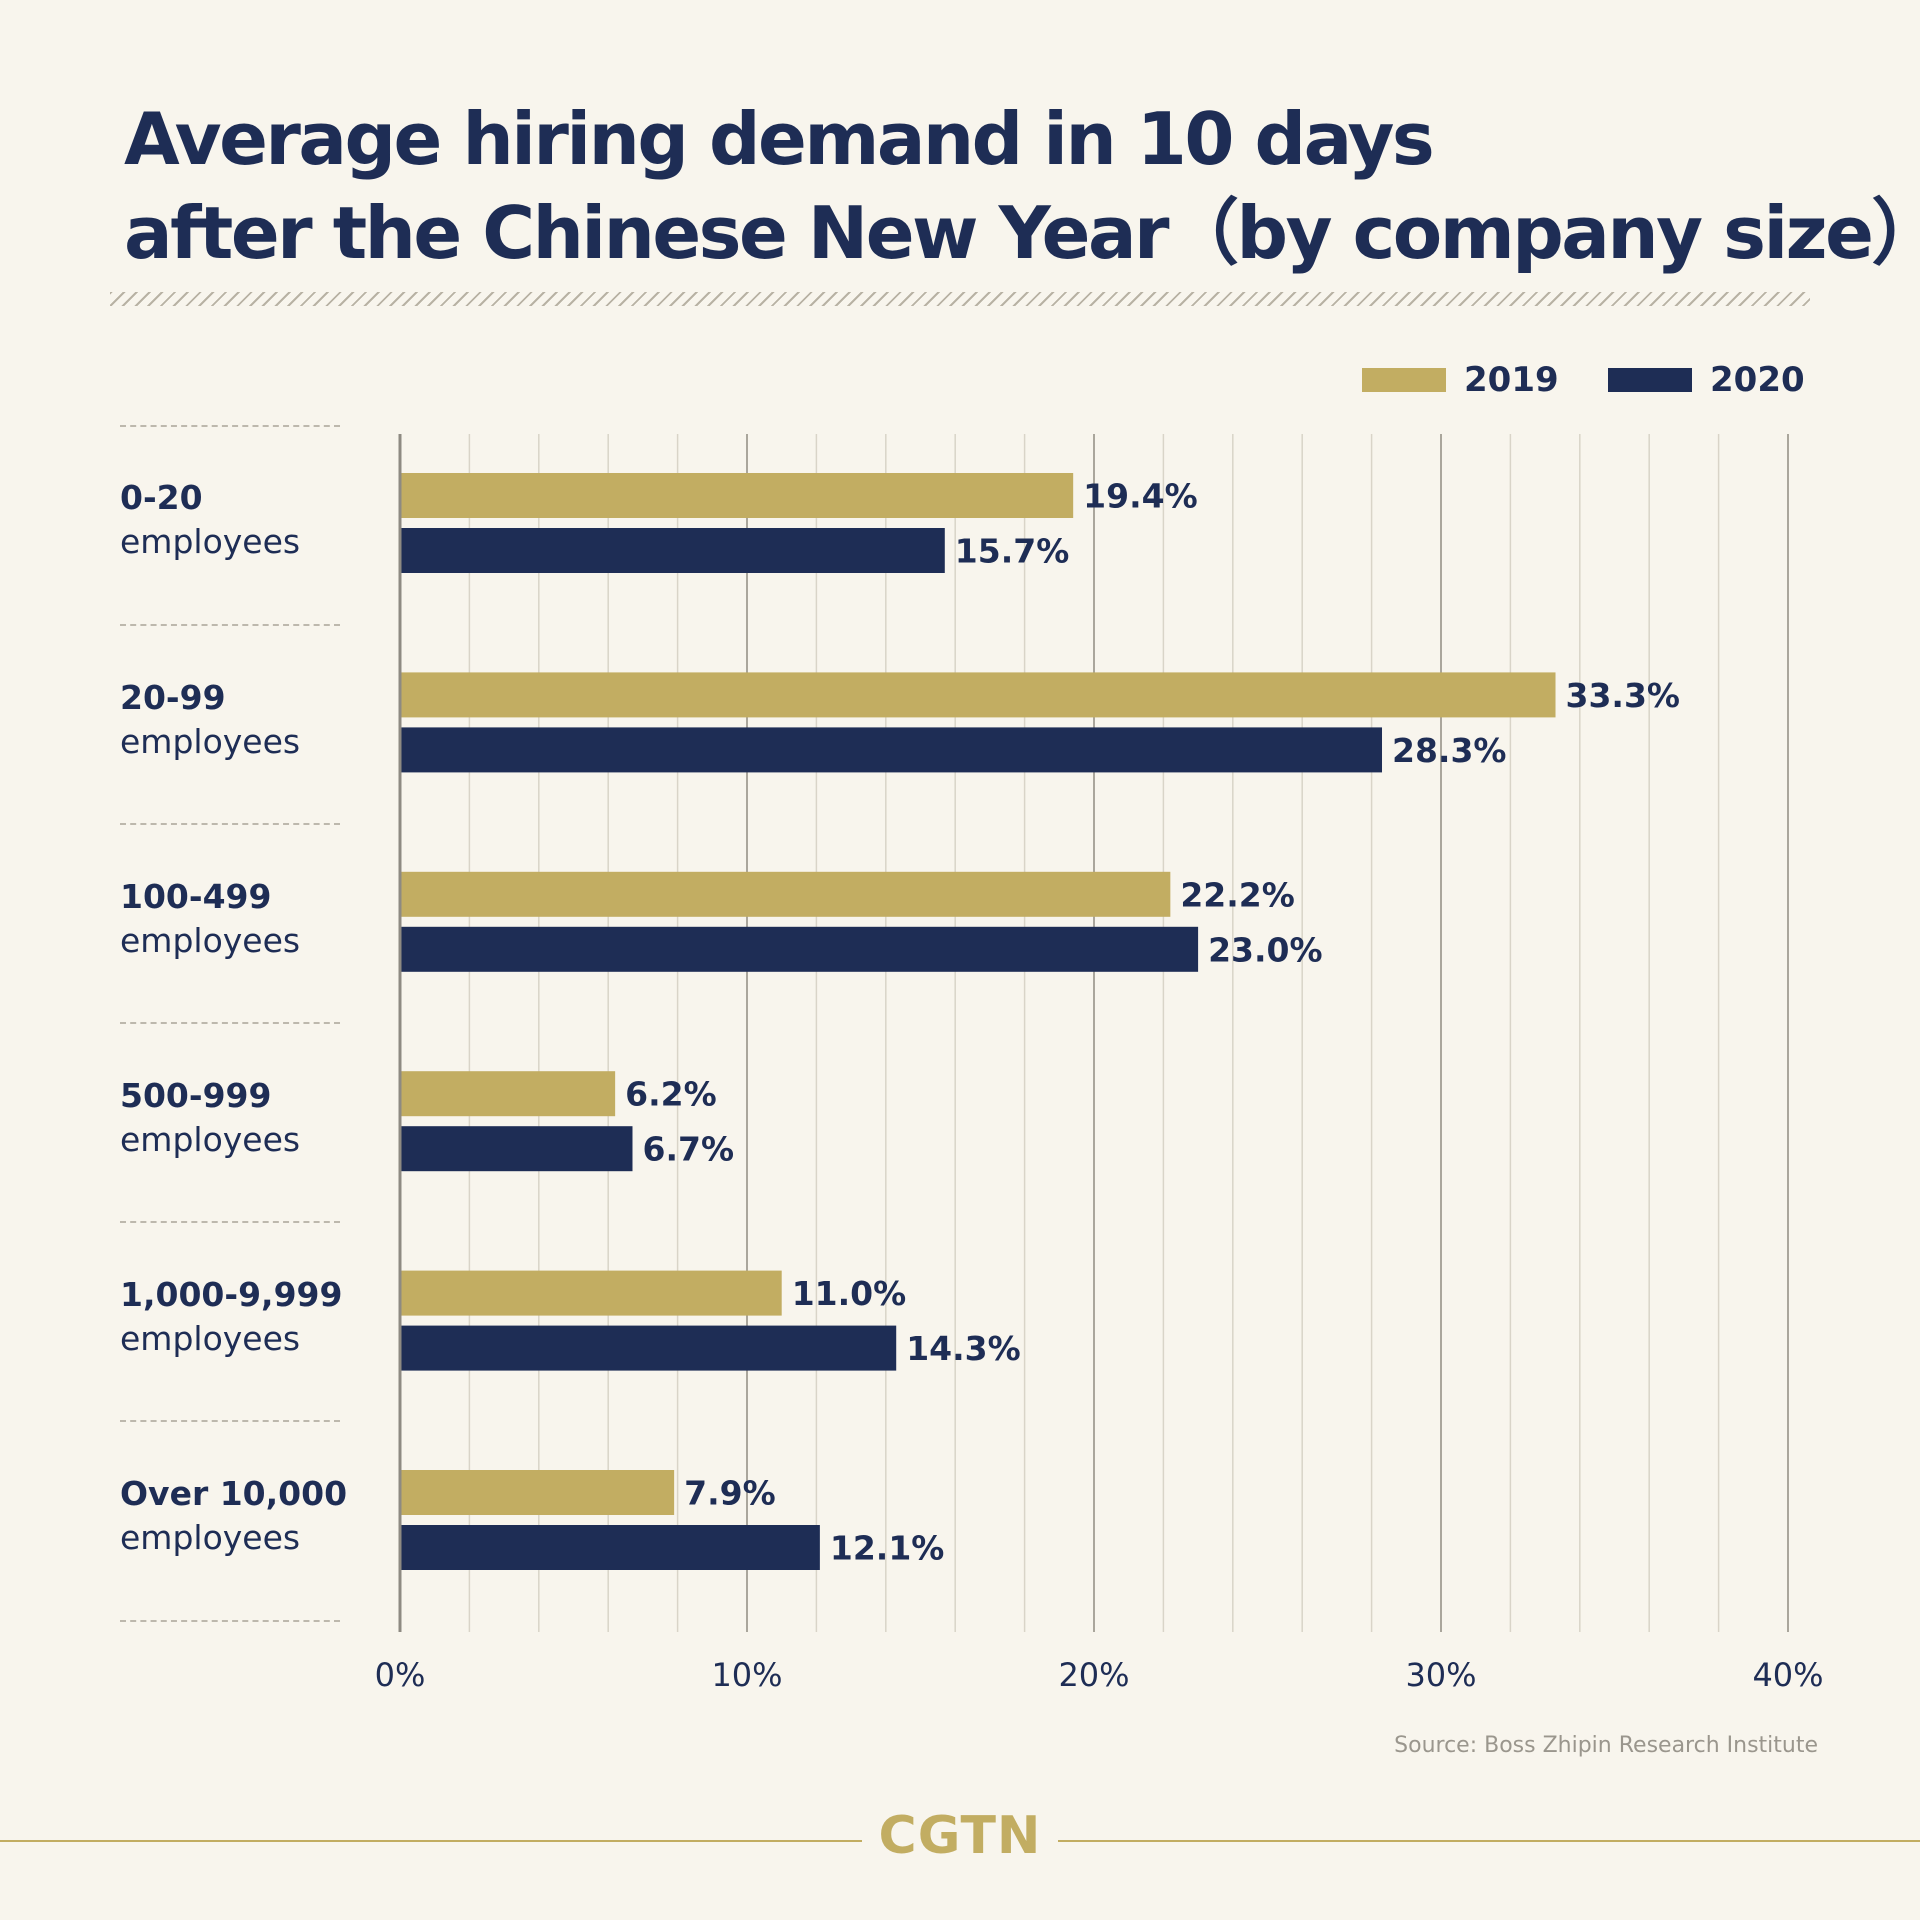 This screenshot has width=1920, height=1920. I want to click on hatched-divider, so click(960, 299).